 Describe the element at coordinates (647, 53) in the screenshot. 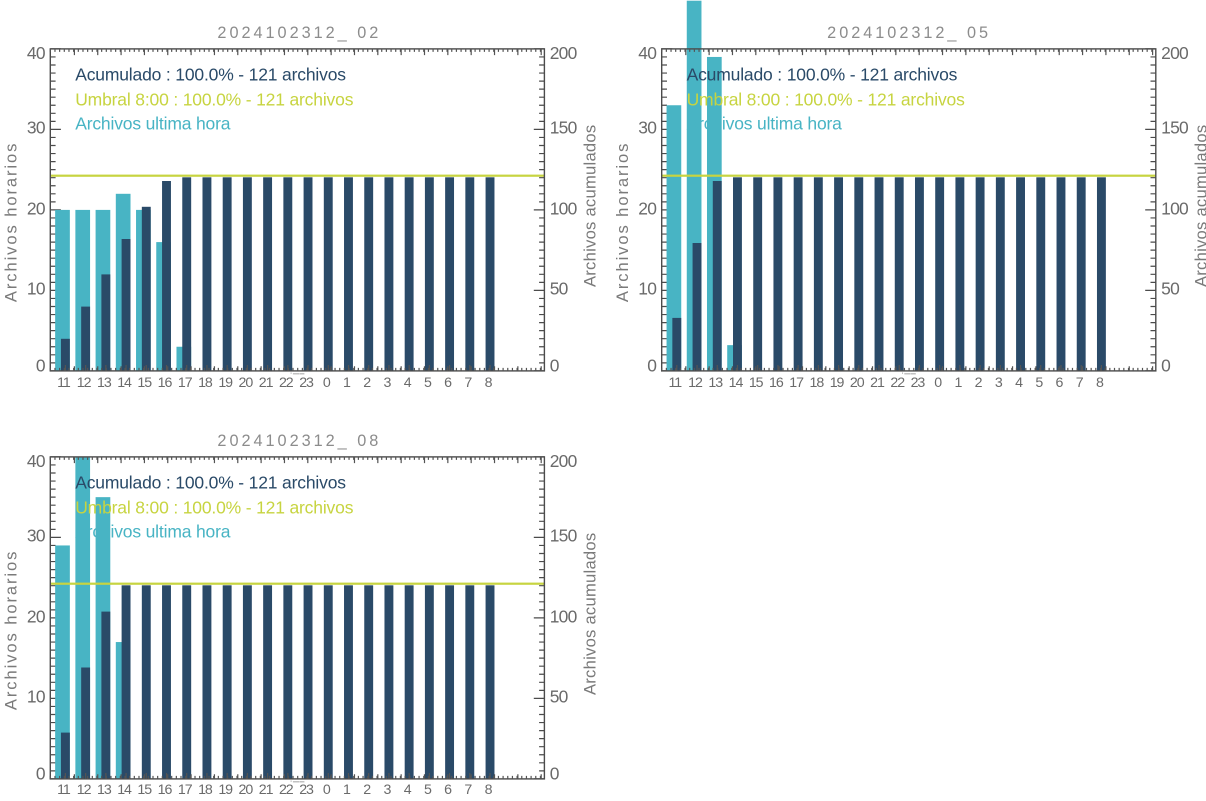

I see `svg-text: 40` at that location.